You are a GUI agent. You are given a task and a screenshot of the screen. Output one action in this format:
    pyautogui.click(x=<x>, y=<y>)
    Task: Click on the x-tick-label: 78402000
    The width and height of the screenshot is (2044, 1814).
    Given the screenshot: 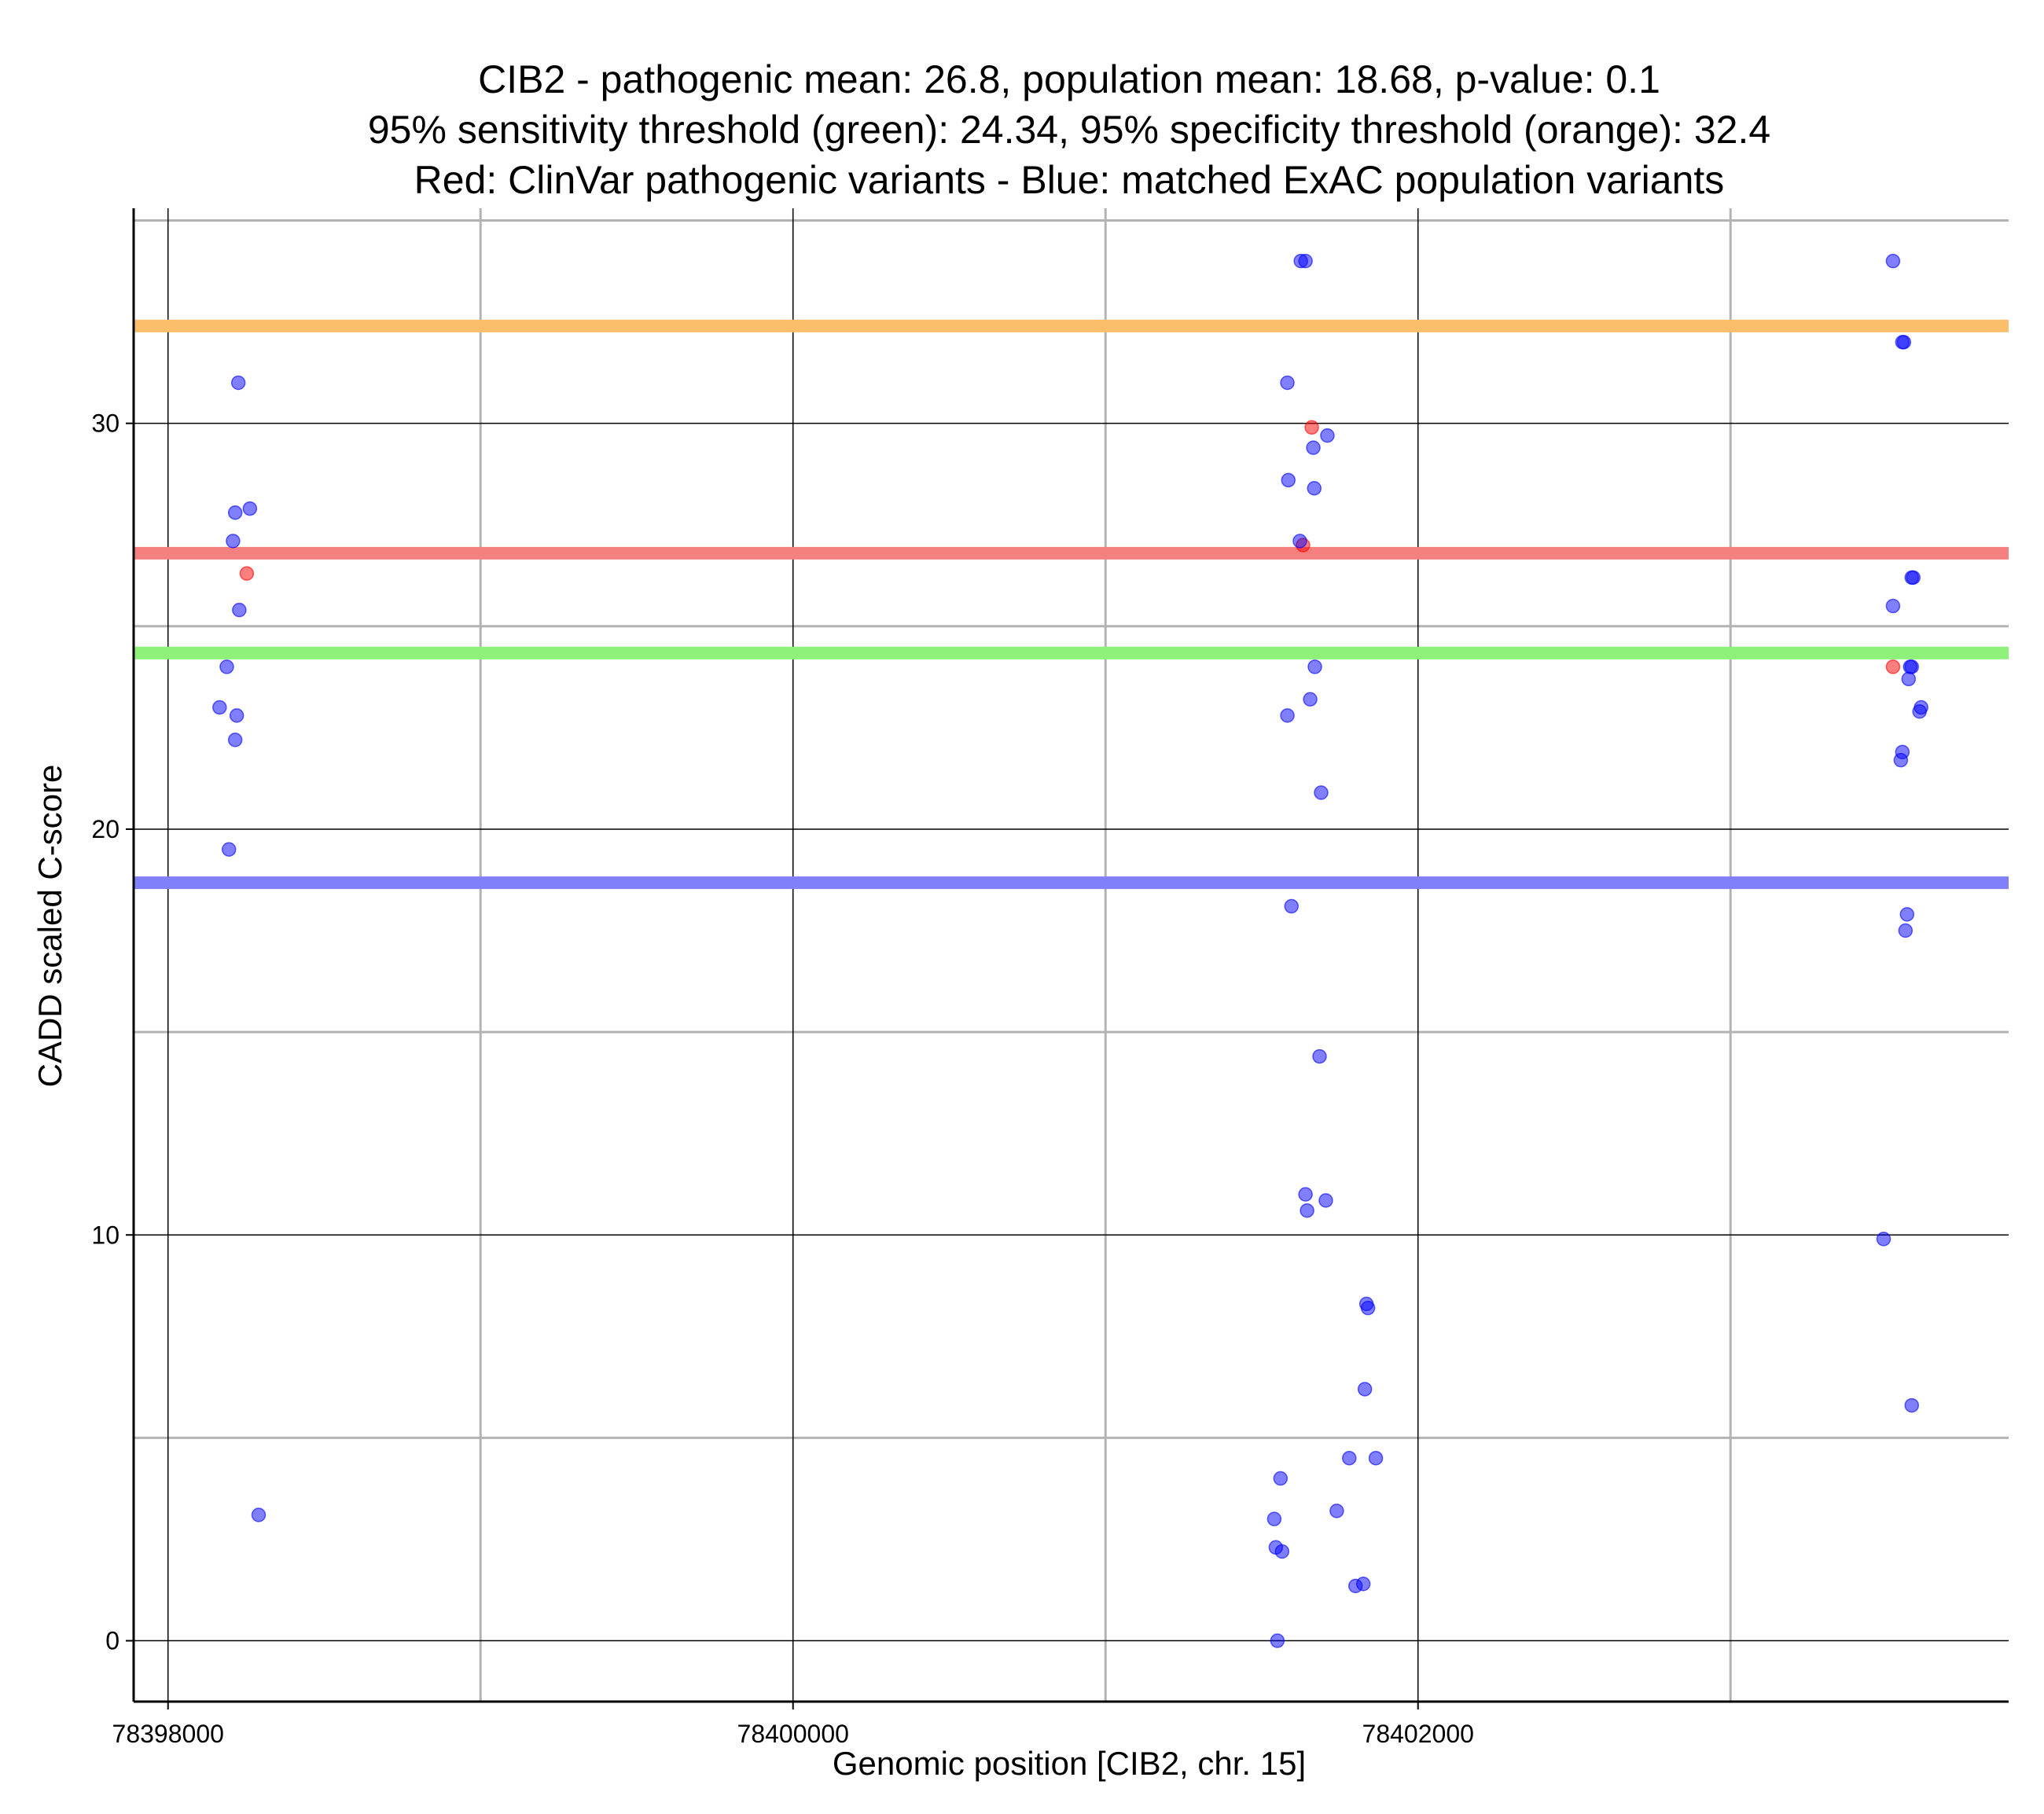 What is the action you would take?
    pyautogui.click(x=1418, y=1734)
    